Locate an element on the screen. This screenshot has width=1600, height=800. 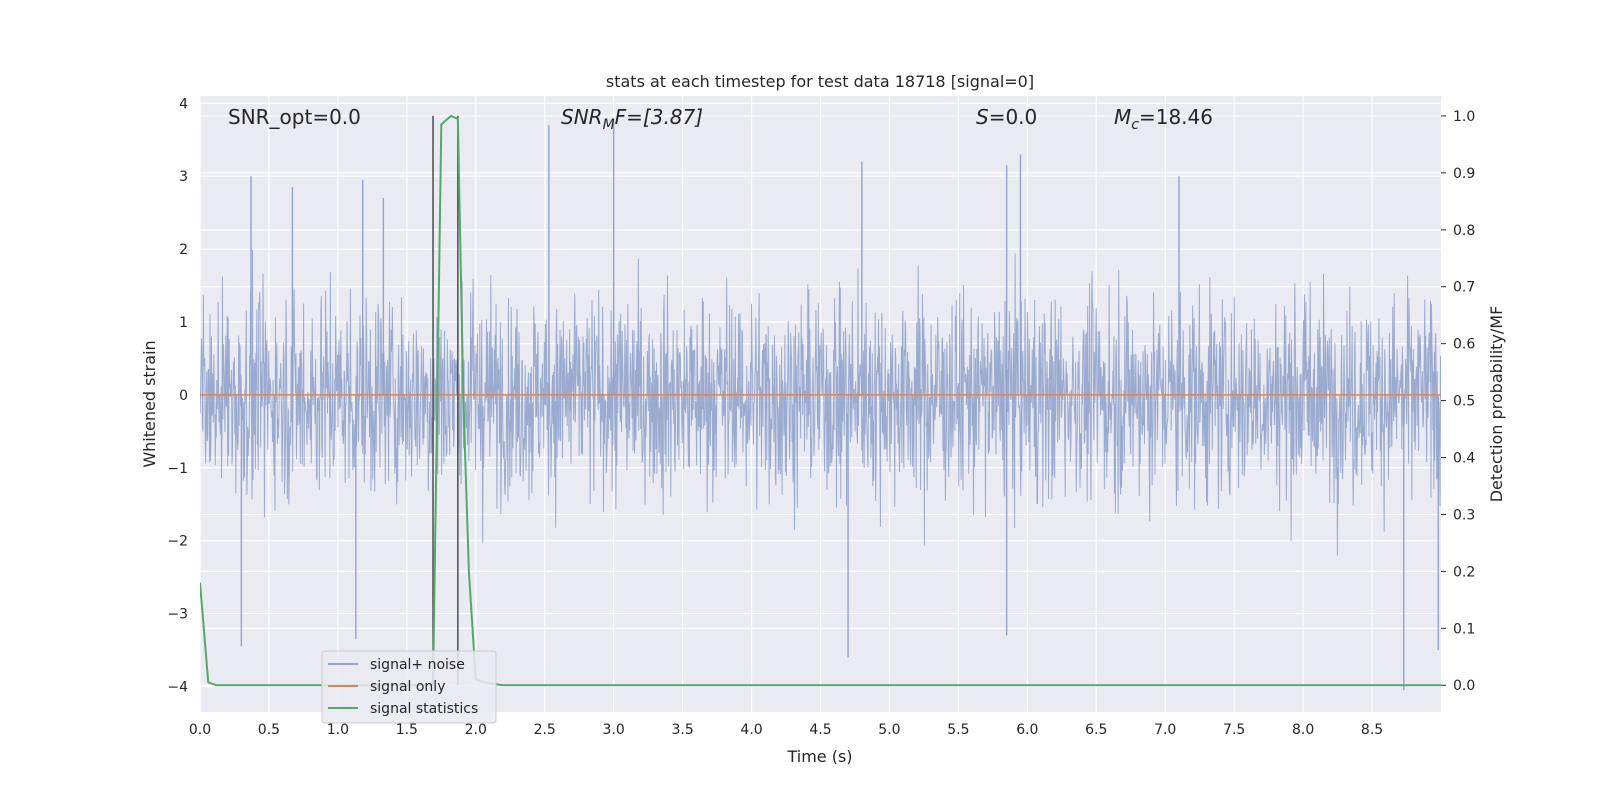
annotation-snr-mf: SNRMF=[3.87] is located at coordinates (632, 119).